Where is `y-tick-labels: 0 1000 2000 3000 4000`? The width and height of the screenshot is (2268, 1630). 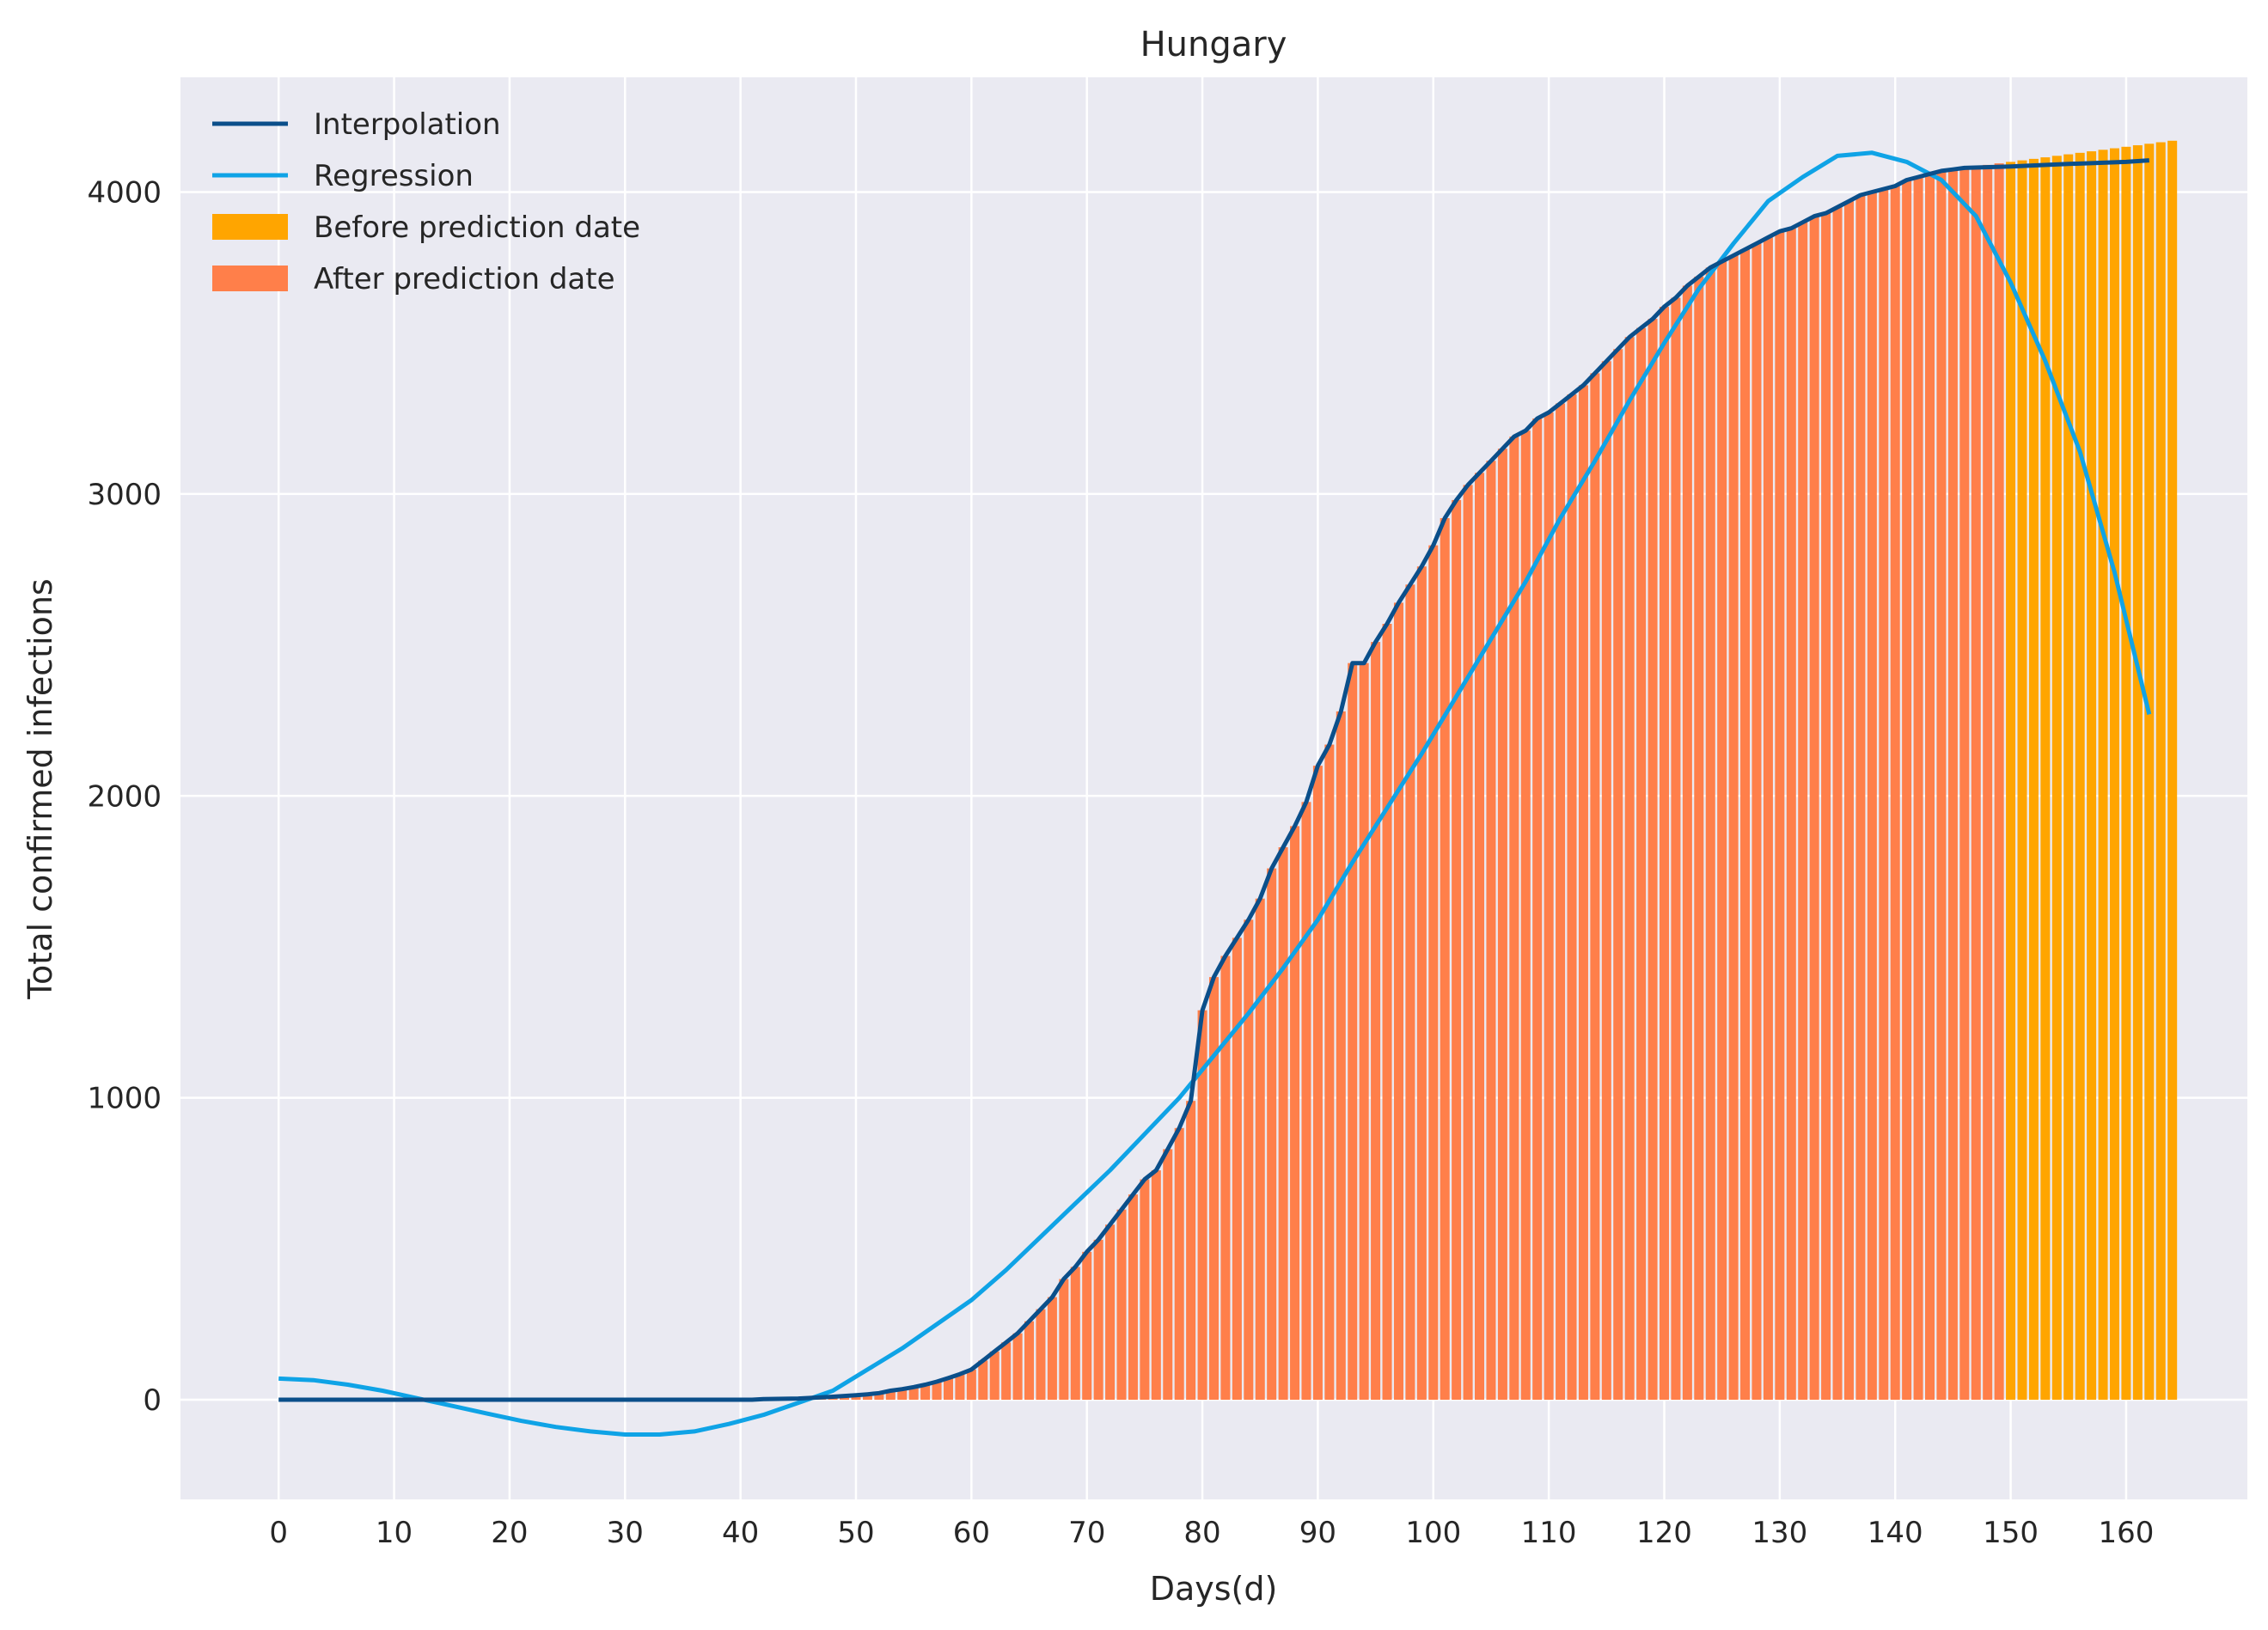
y-tick-labels: 0 1000 2000 3000 4000 is located at coordinates (125, 797).